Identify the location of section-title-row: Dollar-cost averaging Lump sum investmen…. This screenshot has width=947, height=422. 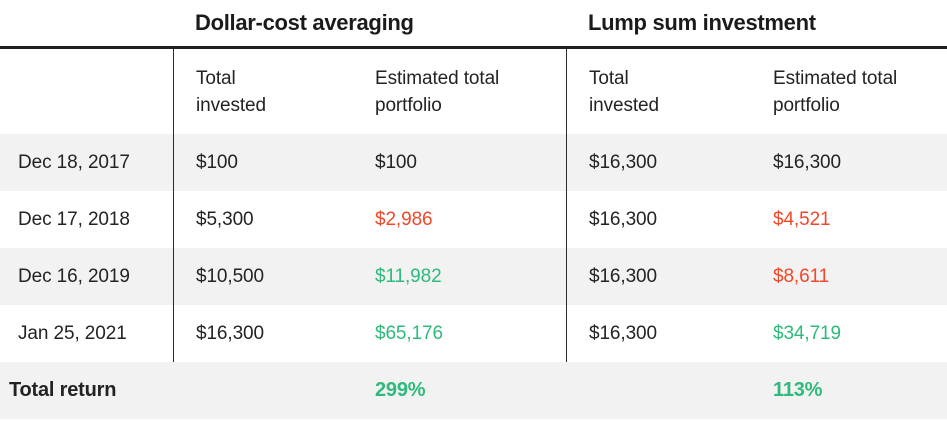
(473, 24).